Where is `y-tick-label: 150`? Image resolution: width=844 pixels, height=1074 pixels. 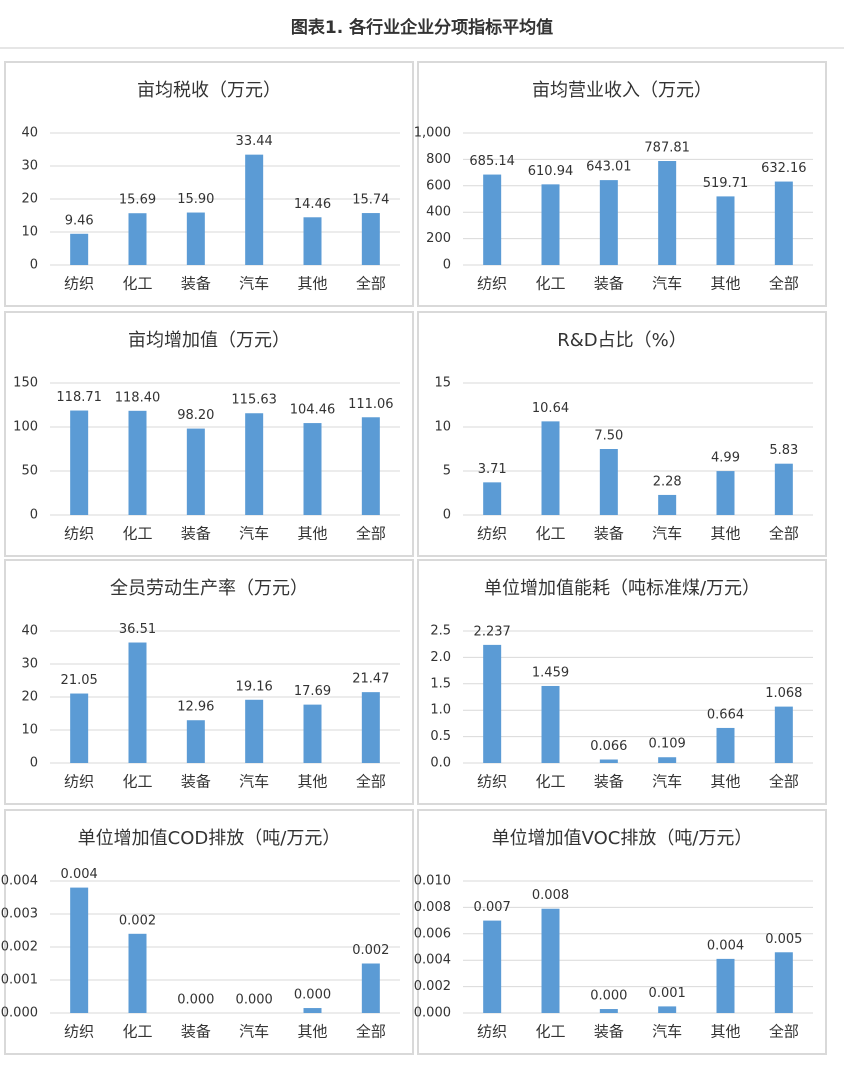 y-tick-label: 150 is located at coordinates (25, 383).